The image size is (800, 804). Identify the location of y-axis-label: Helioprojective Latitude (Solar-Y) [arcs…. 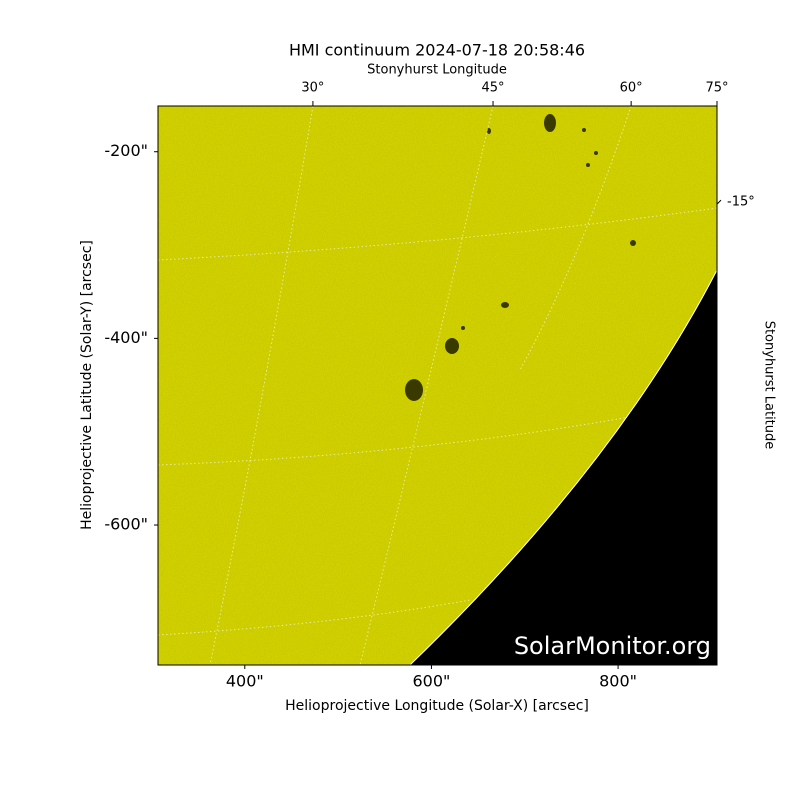
(87, 385).